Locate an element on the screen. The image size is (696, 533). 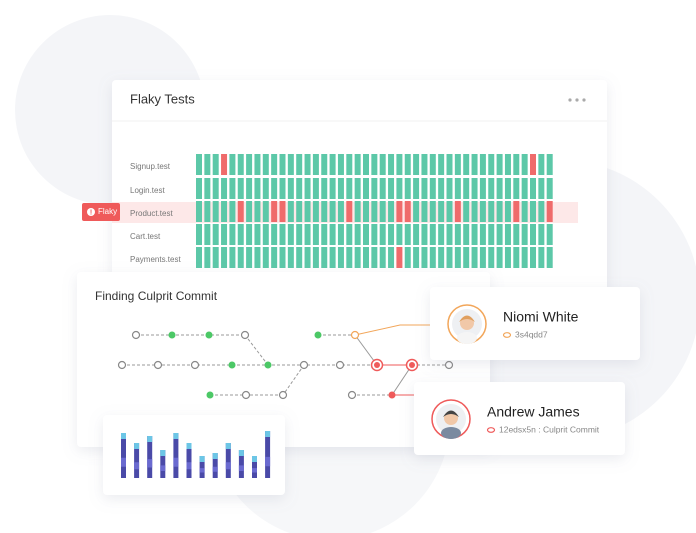
test-name: Signup.test is located at coordinates (150, 166).